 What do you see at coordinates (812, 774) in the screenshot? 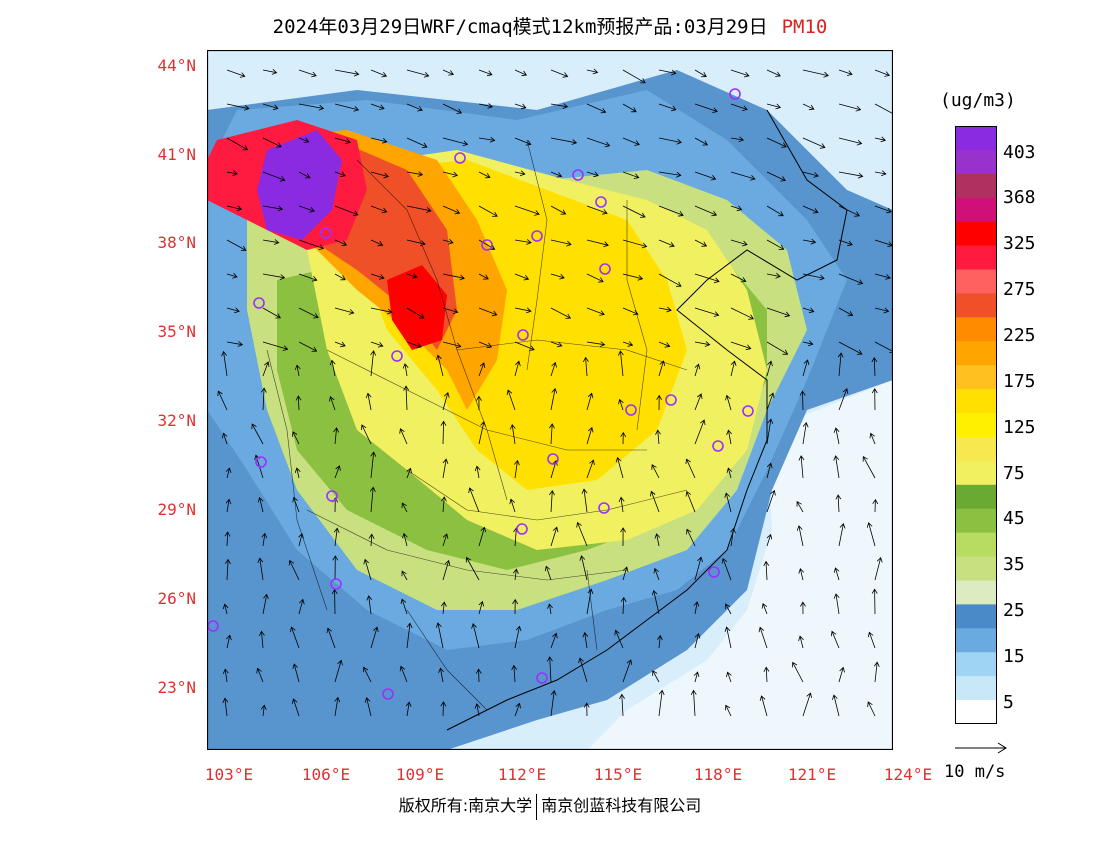
I see `lon-label-121: 121°E` at bounding box center [812, 774].